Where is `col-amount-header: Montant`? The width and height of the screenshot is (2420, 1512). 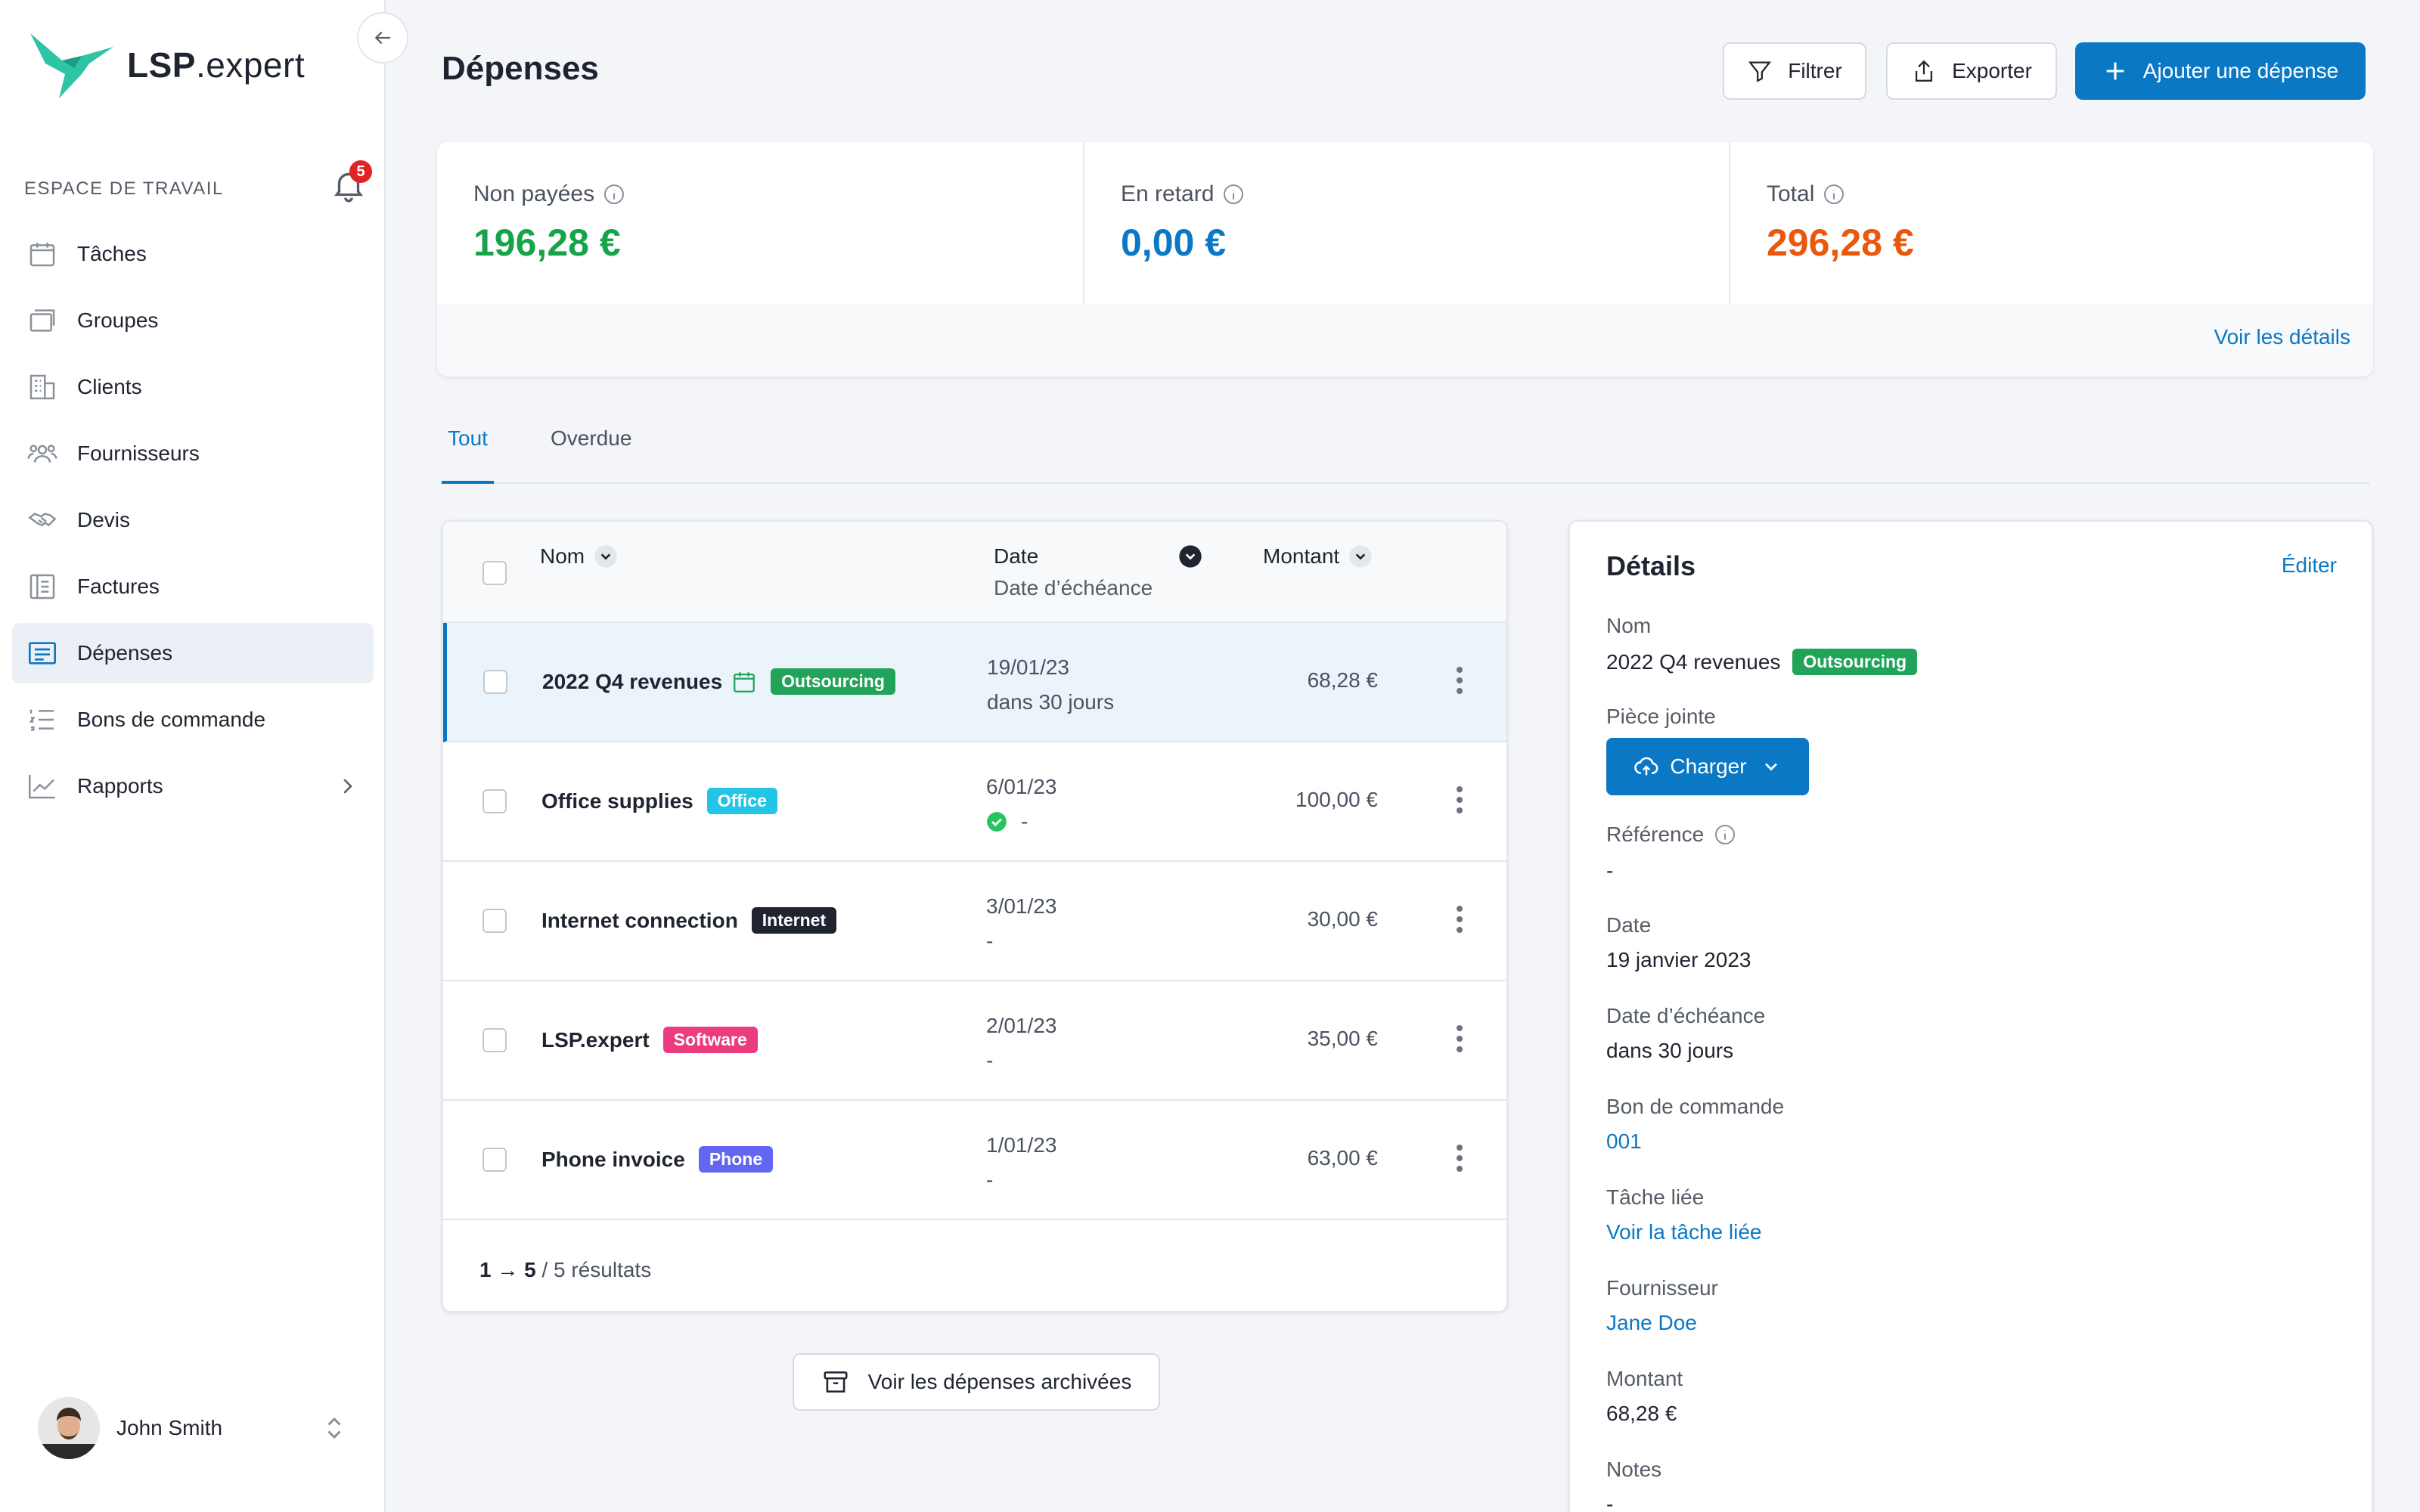 col-amount-header: Montant is located at coordinates (1318, 556).